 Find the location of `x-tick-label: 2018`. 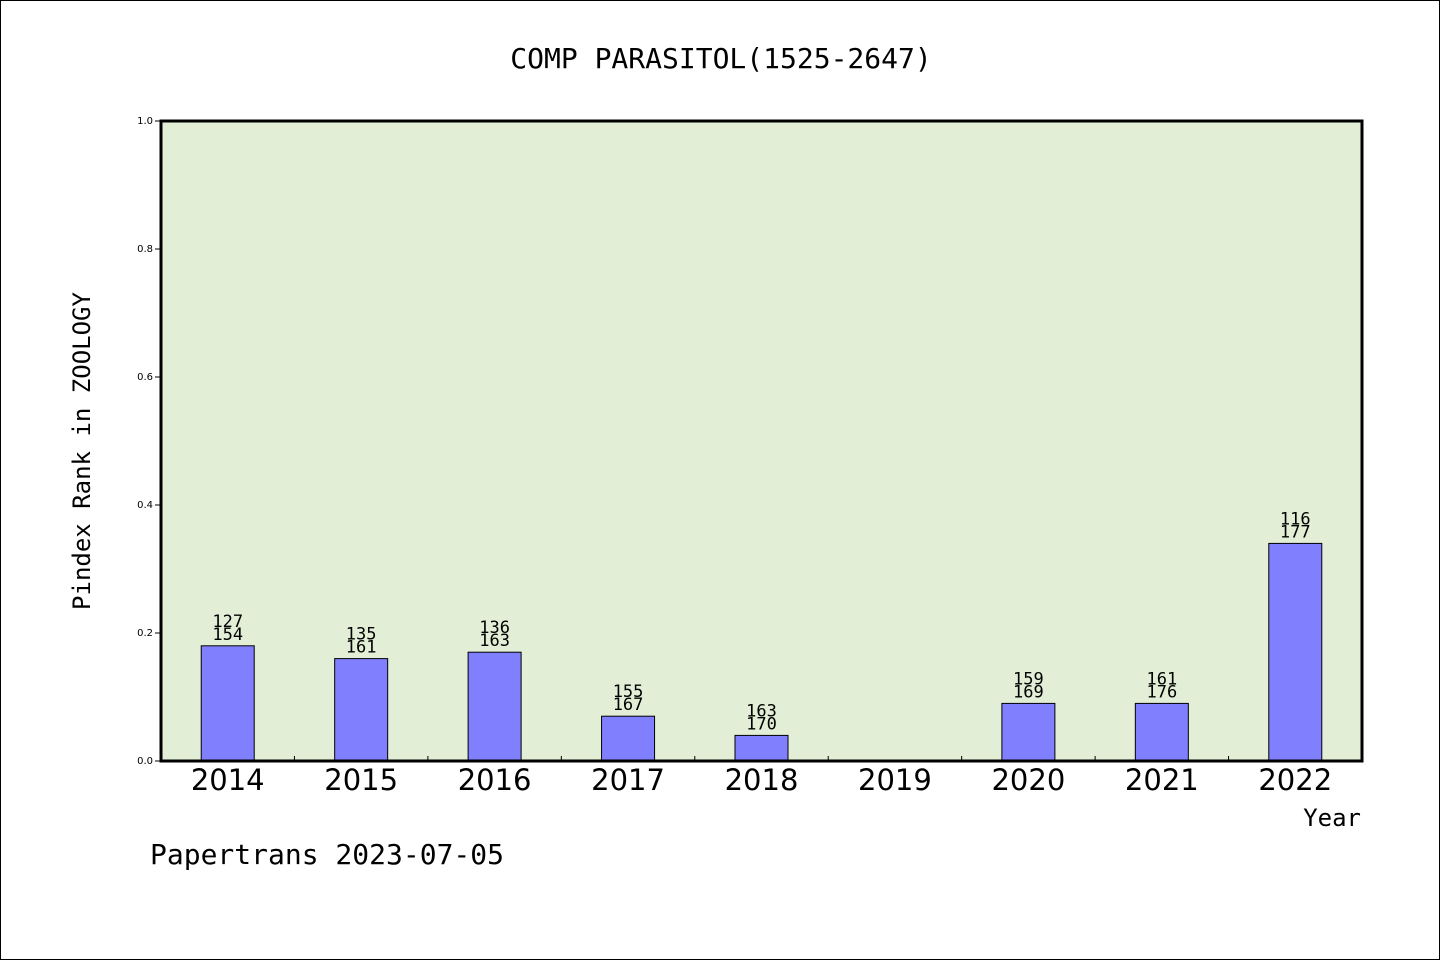

x-tick-label: 2018 is located at coordinates (762, 780).